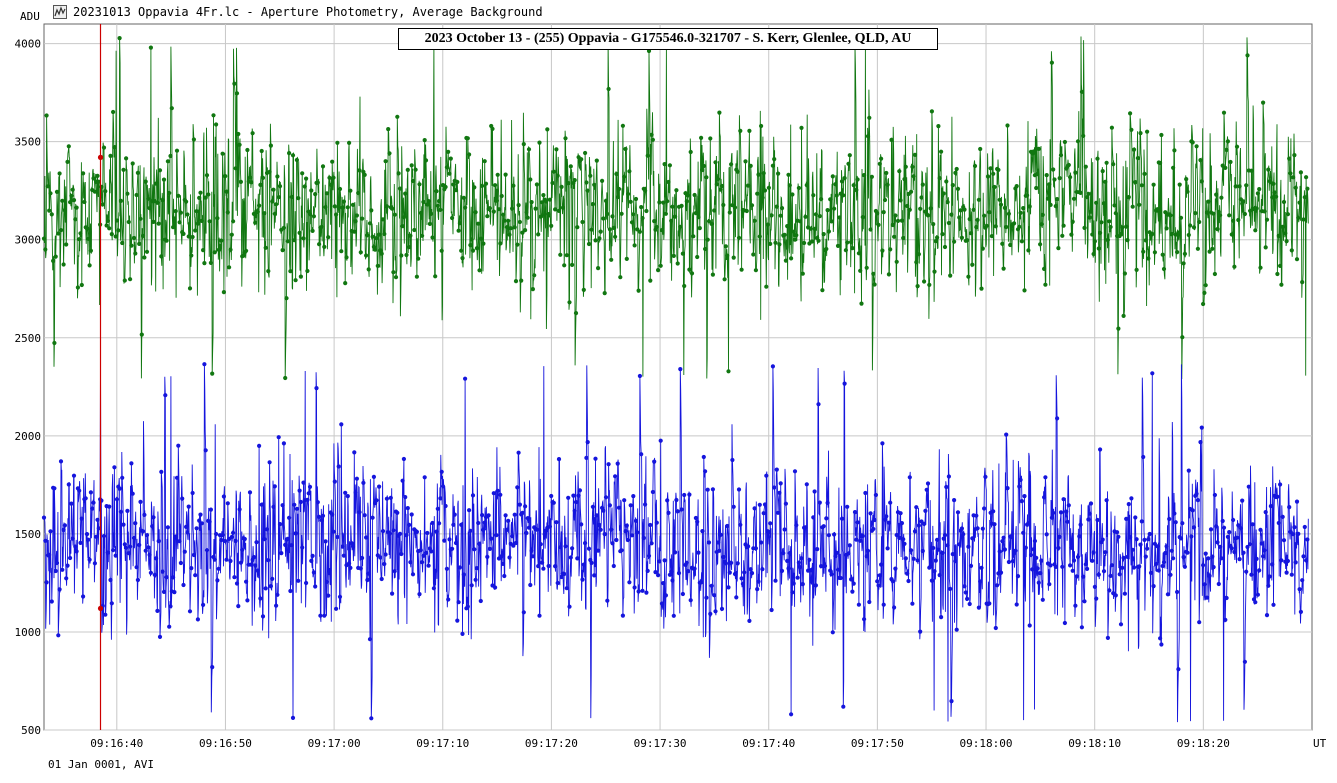  I want to click on light-curve-icon, so click(60, 12).